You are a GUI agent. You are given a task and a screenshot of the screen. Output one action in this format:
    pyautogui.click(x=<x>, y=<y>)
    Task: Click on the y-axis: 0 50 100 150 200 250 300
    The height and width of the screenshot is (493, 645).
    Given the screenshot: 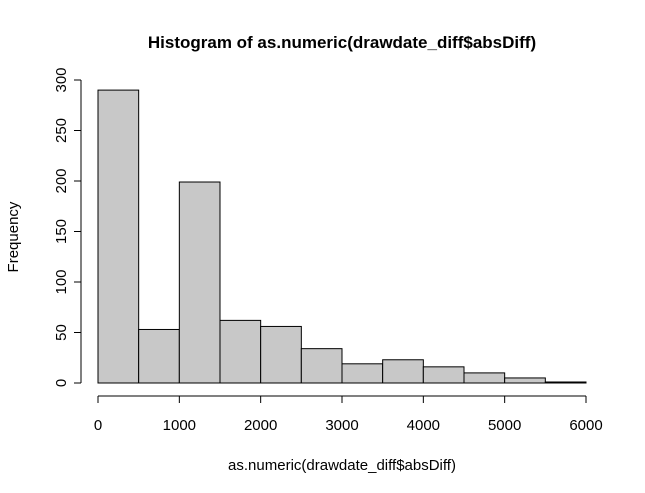 What is the action you would take?
    pyautogui.click(x=67, y=227)
    